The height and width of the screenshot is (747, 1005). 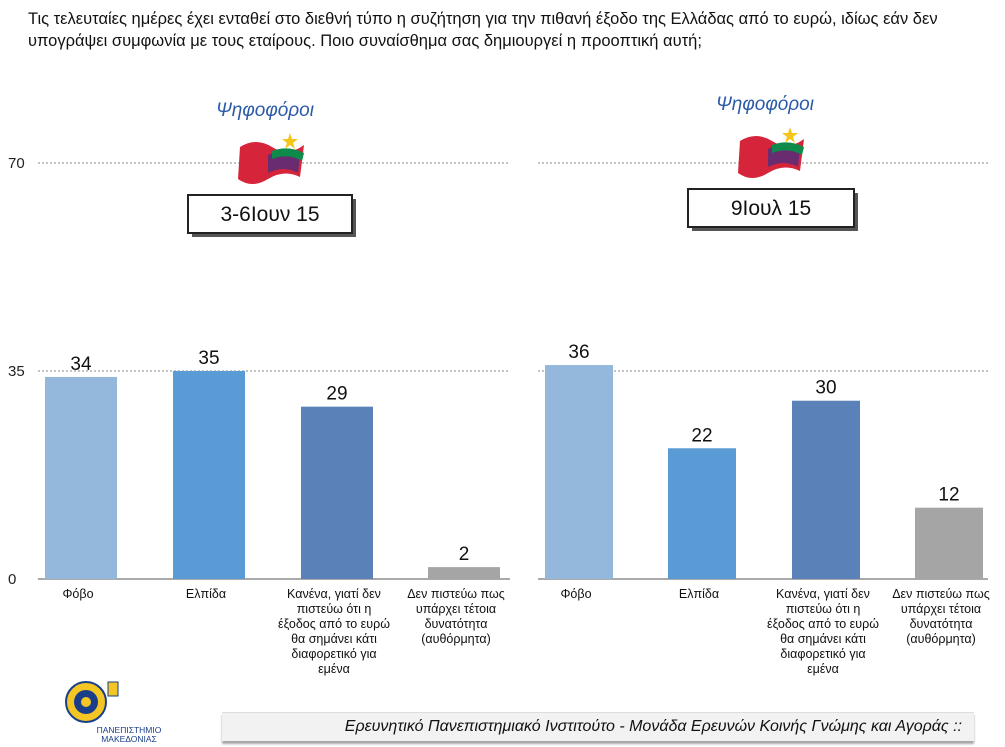 What do you see at coordinates (825, 388) in the screenshot?
I see `bar-value-label: 30` at bounding box center [825, 388].